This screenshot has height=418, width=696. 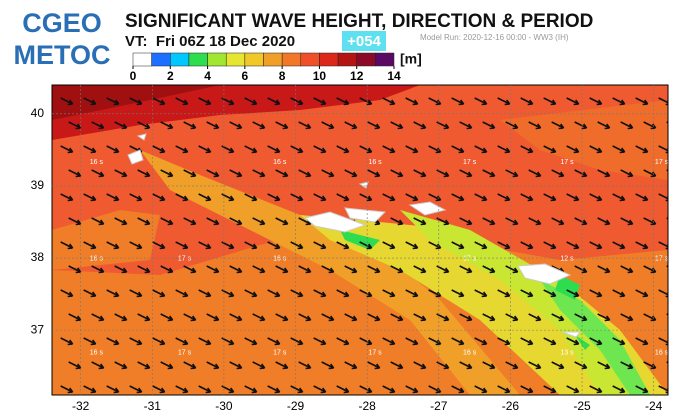 I want to click on model-run: Model Run: 2020-12-16 00:00 - WW3 (IH), so click(x=494, y=37).